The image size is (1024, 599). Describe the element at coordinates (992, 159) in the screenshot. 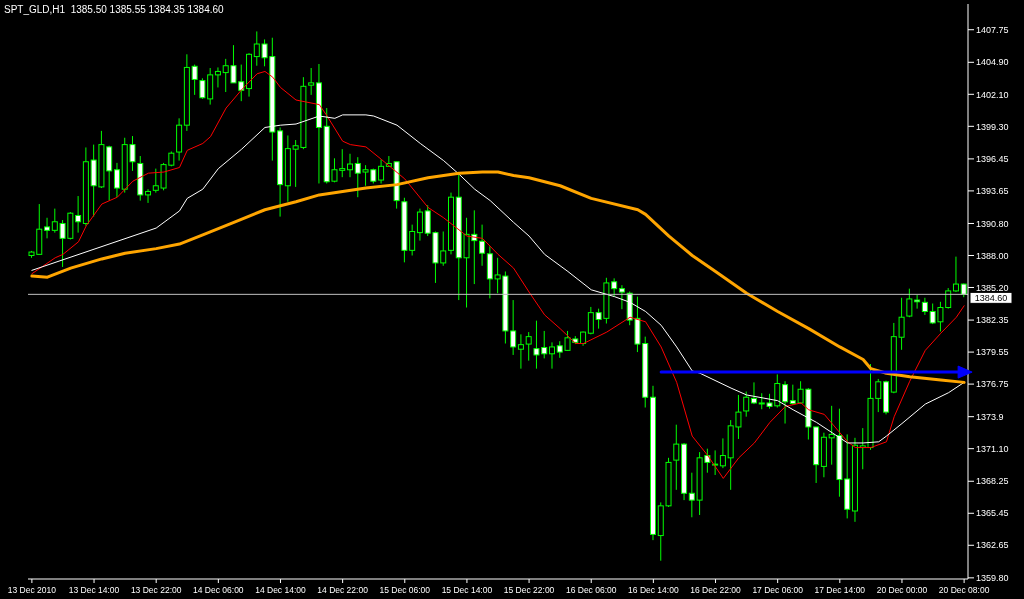

I see `y-tick-label: 1396.45` at that location.